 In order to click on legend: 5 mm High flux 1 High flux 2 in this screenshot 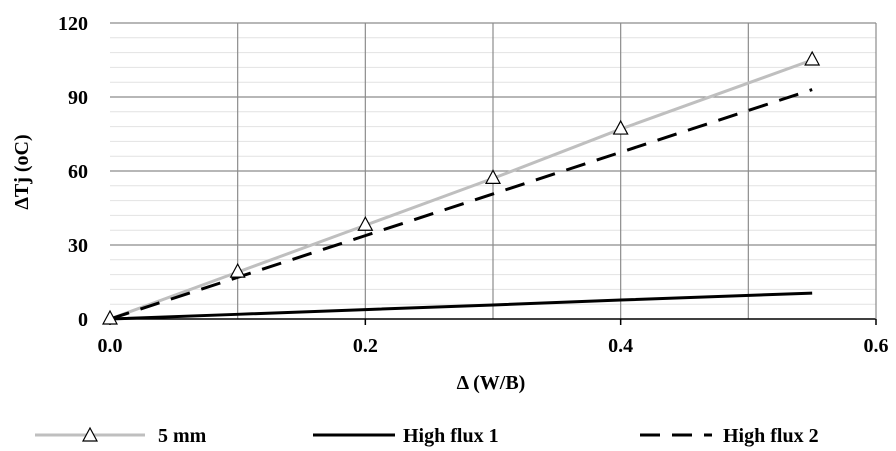, I will do `click(427, 436)`.